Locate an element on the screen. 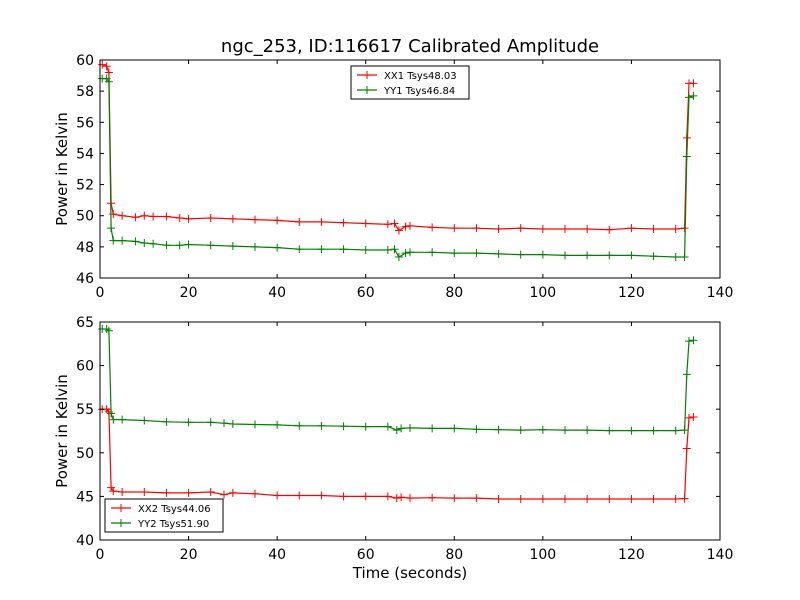  y-tick-label: 40 is located at coordinates (85, 541).